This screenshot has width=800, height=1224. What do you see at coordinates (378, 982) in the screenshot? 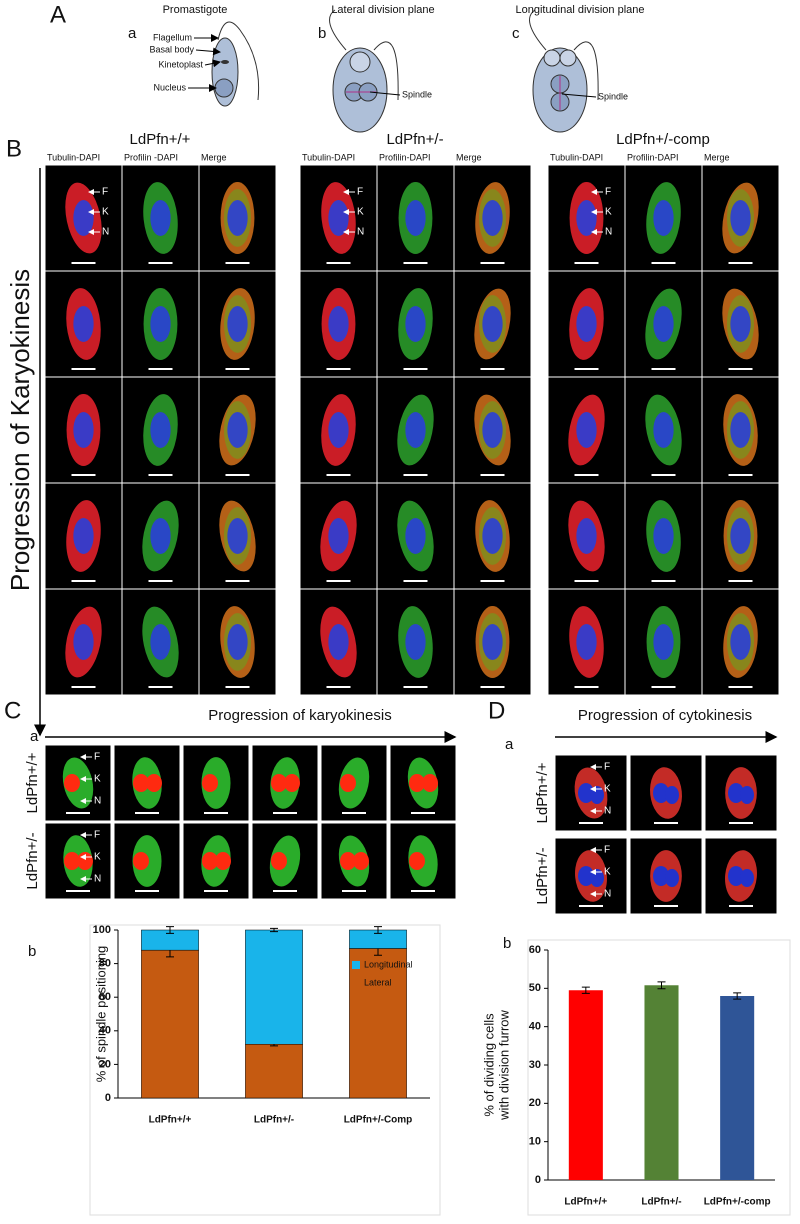
I see `legend-label: Lateral` at bounding box center [378, 982].